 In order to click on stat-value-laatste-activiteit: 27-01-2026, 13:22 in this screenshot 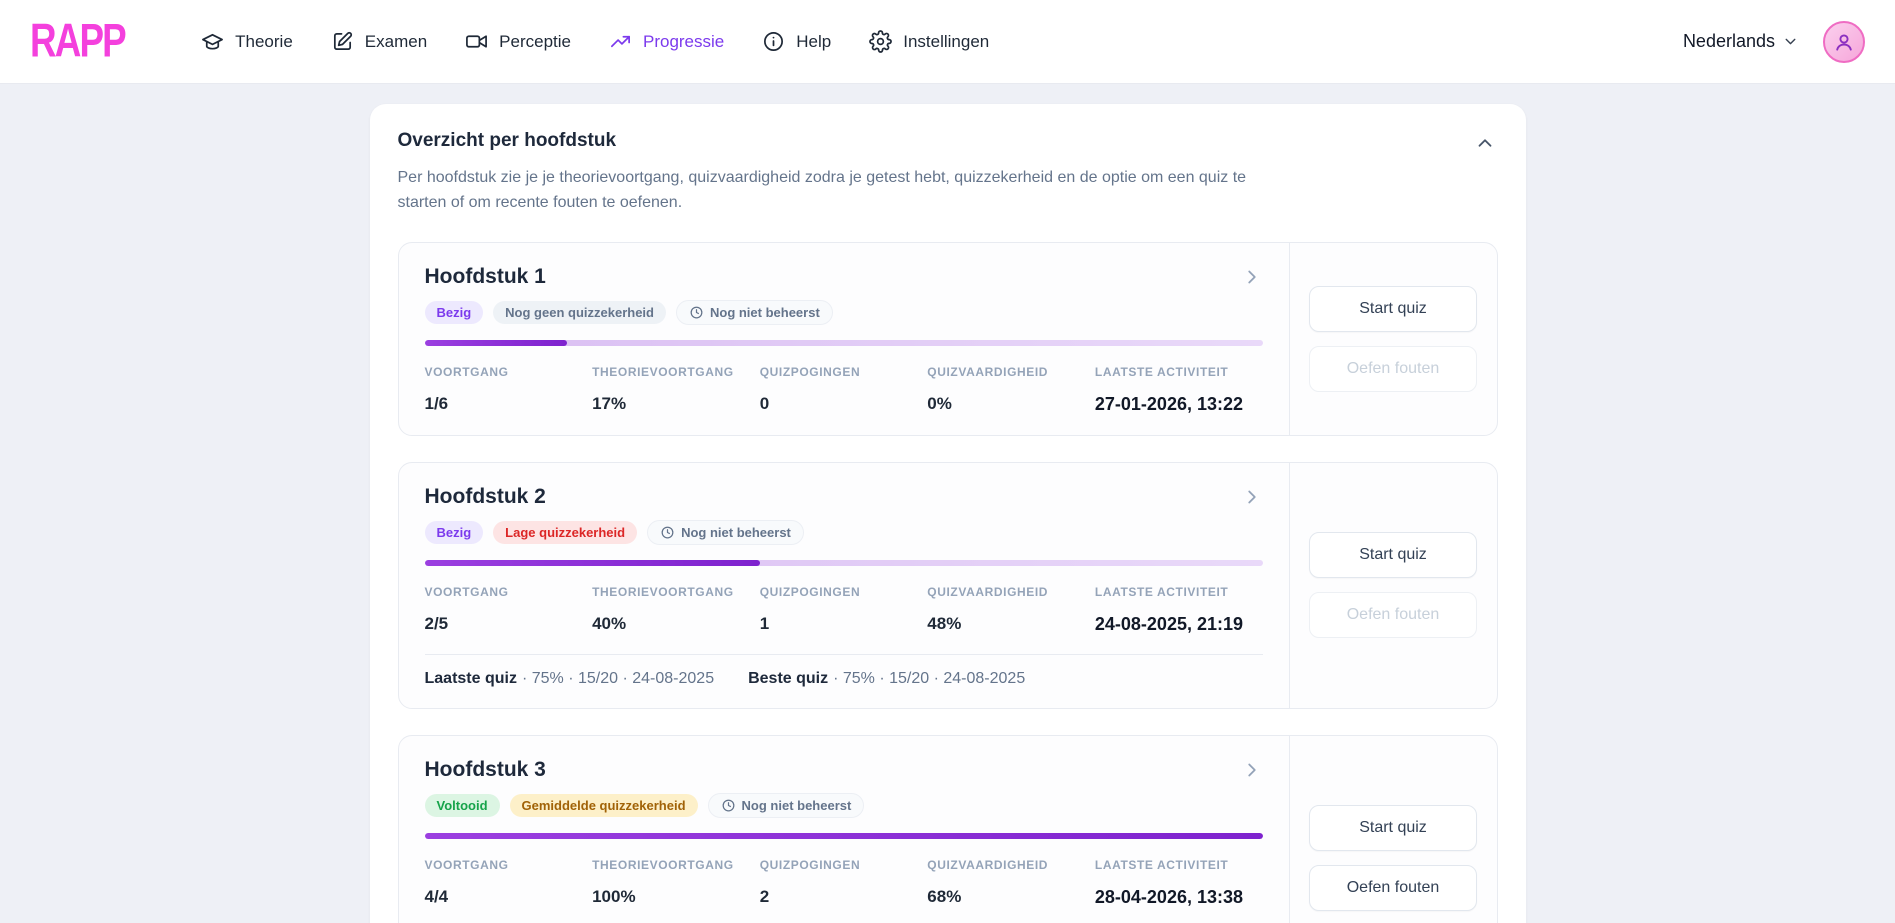, I will do `click(1169, 403)`.